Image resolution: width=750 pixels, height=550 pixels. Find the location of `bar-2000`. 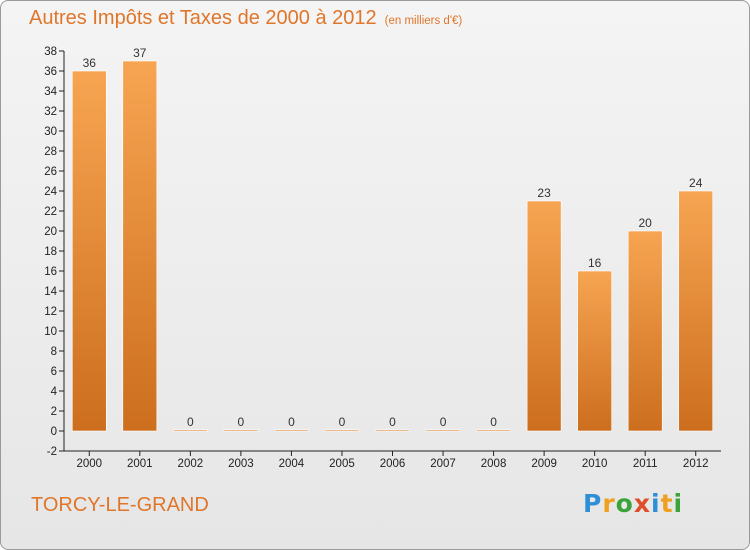

bar-2000 is located at coordinates (89, 251).